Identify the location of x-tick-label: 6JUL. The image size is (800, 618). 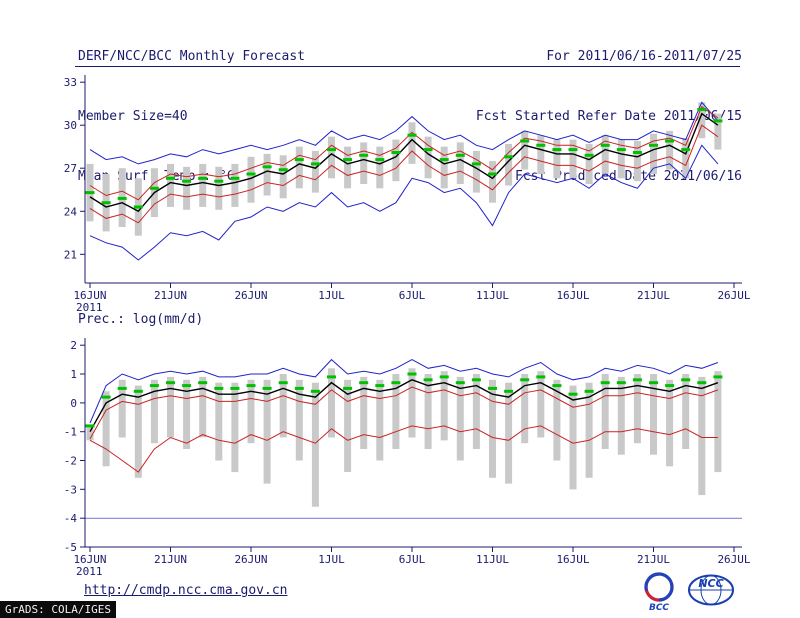
(412, 295).